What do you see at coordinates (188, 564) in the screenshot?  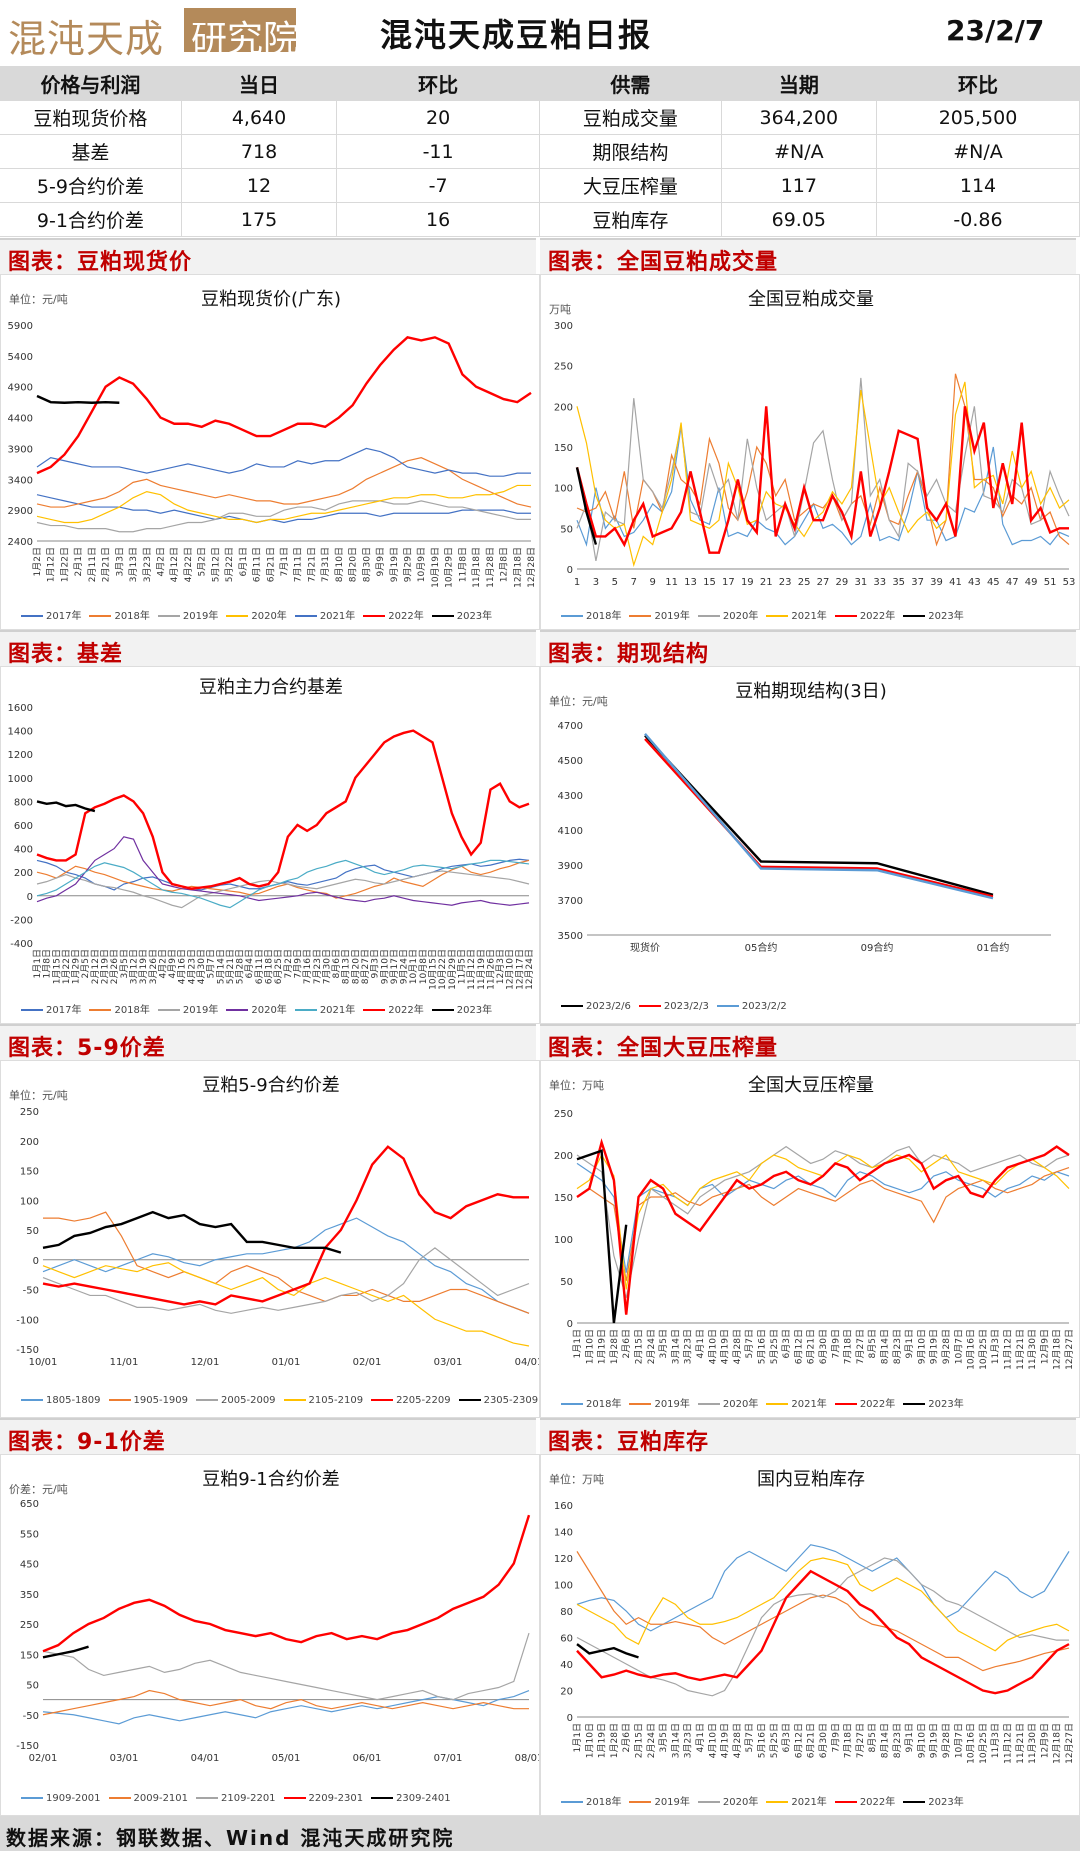 I see `x-tick-label: 4月22日` at bounding box center [188, 564].